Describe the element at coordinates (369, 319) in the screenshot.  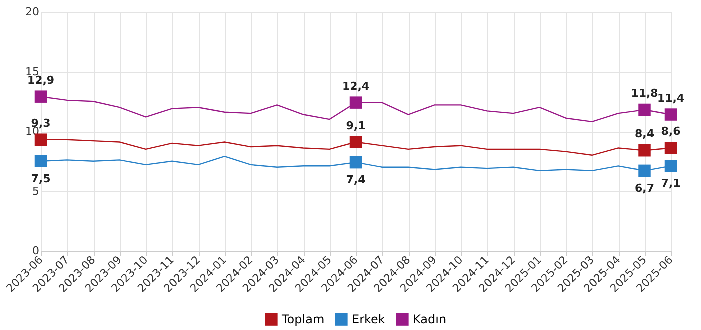
I see `legend-label: Erkek` at that location.